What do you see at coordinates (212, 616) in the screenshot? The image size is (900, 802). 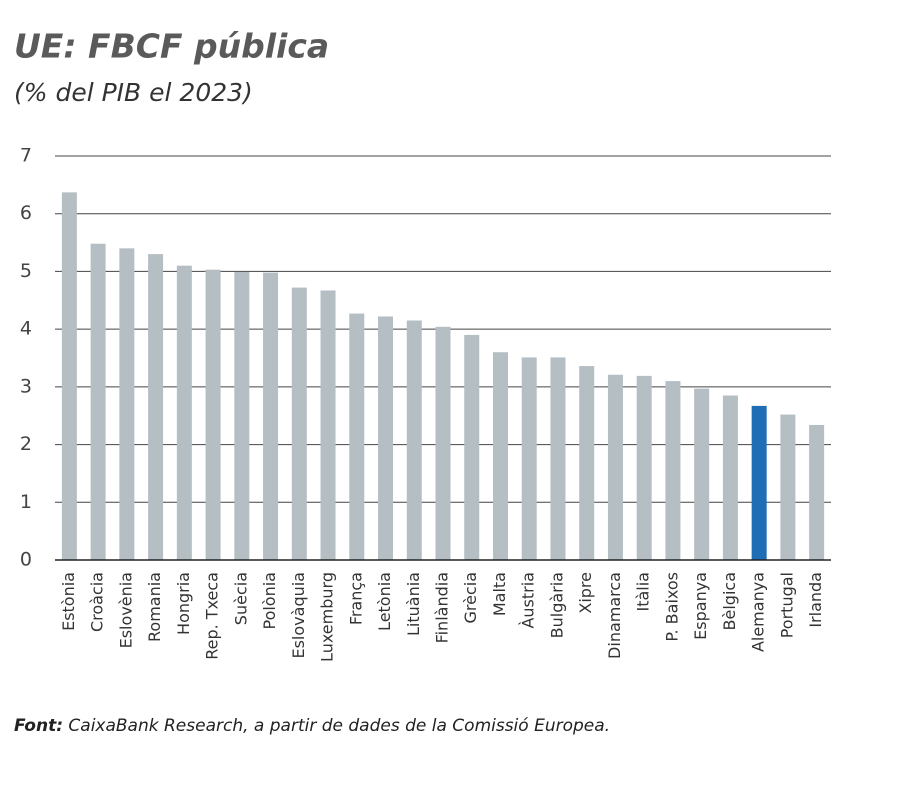 I see `x-tick-label: Rep. Txeca` at bounding box center [212, 616].